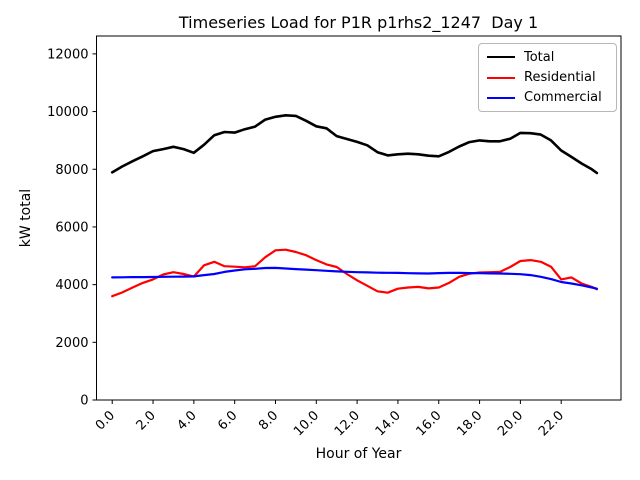 The width and height of the screenshot is (640, 480). I want to click on x-tick-label: 10.0, so click(306, 423).